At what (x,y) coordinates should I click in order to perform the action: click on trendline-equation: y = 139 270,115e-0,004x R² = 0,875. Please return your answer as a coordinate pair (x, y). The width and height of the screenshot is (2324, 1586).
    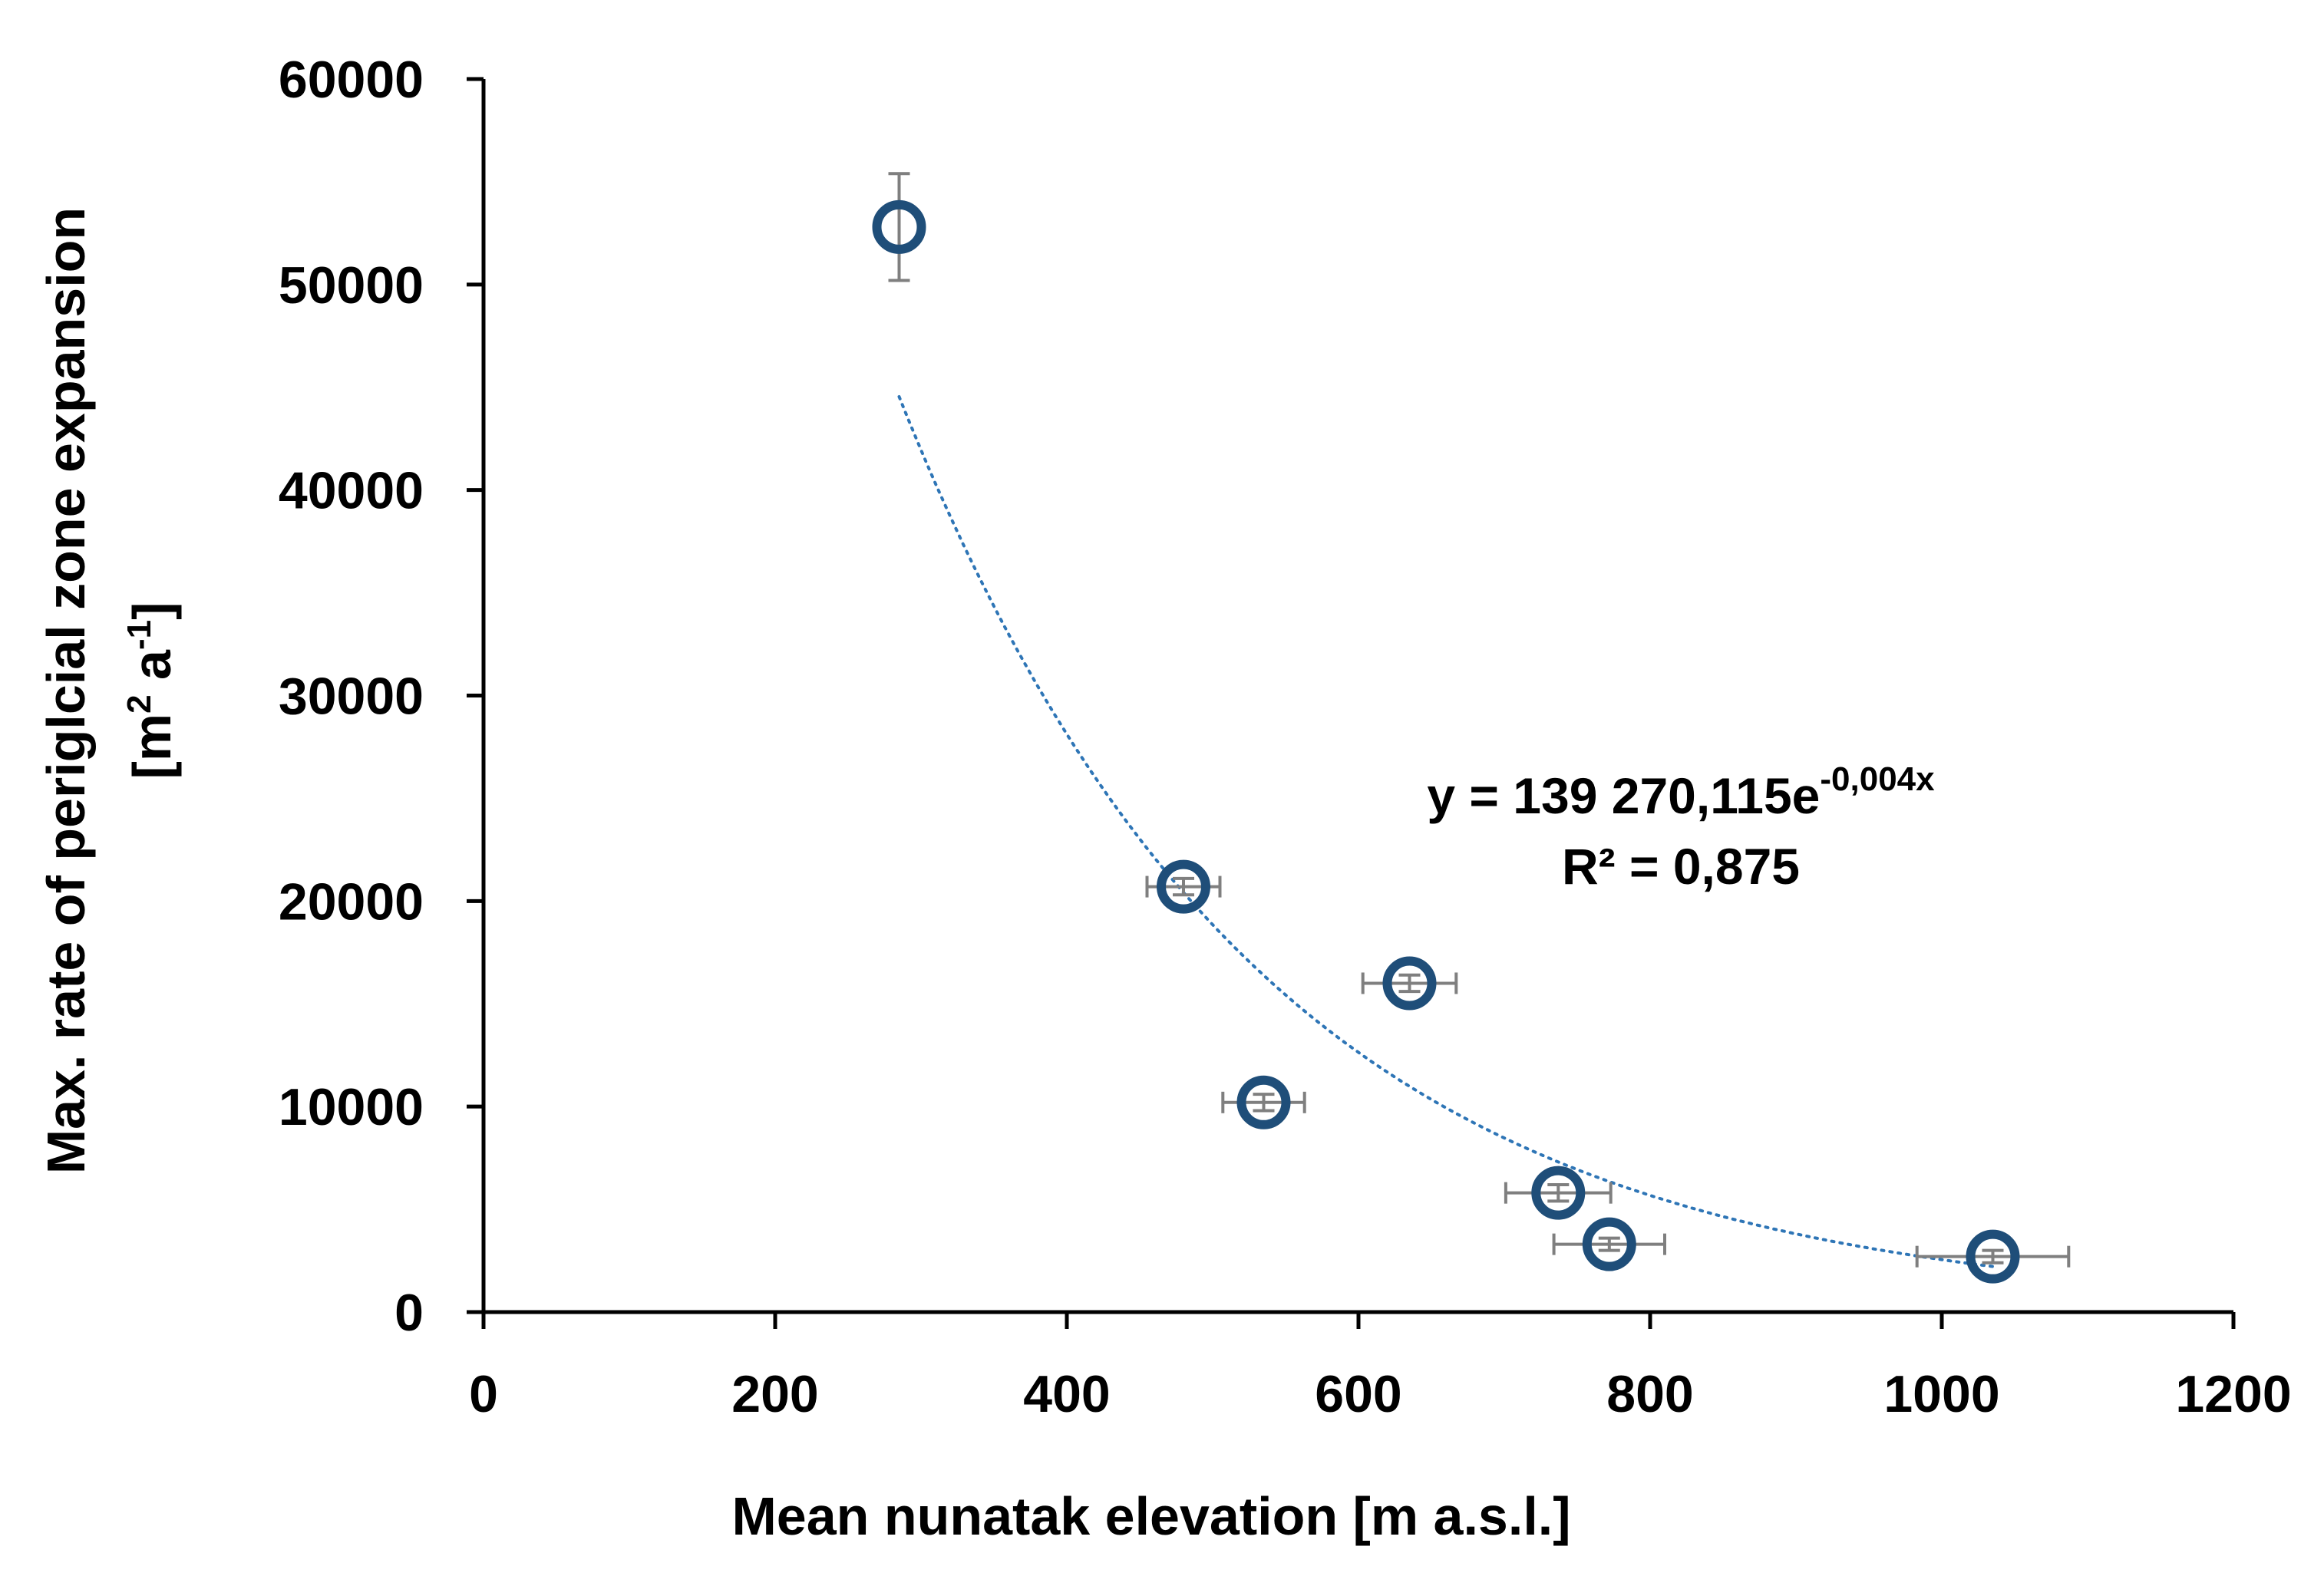
    Looking at the image, I should click on (1681, 827).